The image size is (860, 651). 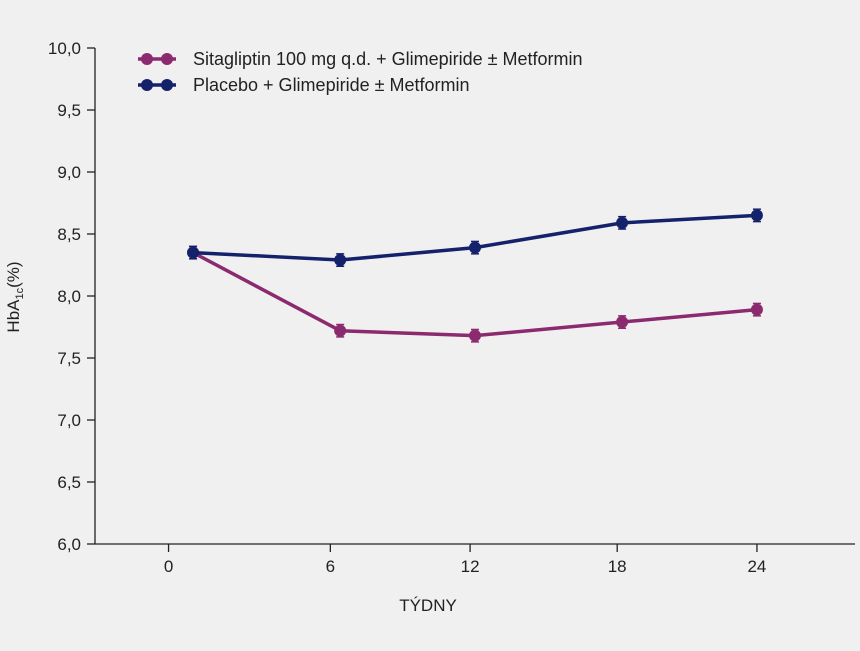 I want to click on y-axis: 6,0 6,5 7,0 7,5 8,0 8,5 9,0 9,5 10,0, so click(x=72, y=296).